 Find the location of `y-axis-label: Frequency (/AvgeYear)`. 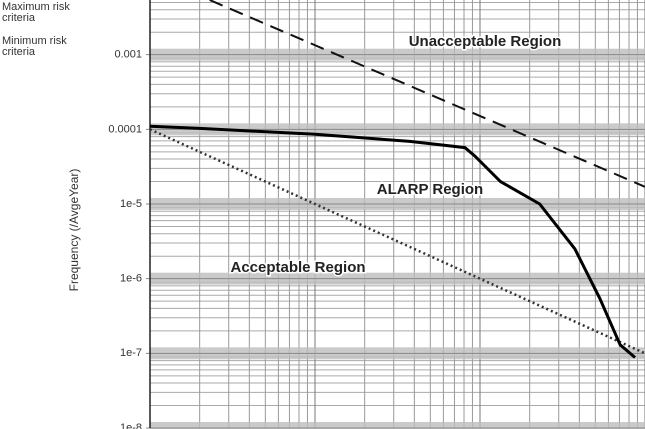

y-axis-label: Frequency (/AvgeYear) is located at coordinates (74, 230).